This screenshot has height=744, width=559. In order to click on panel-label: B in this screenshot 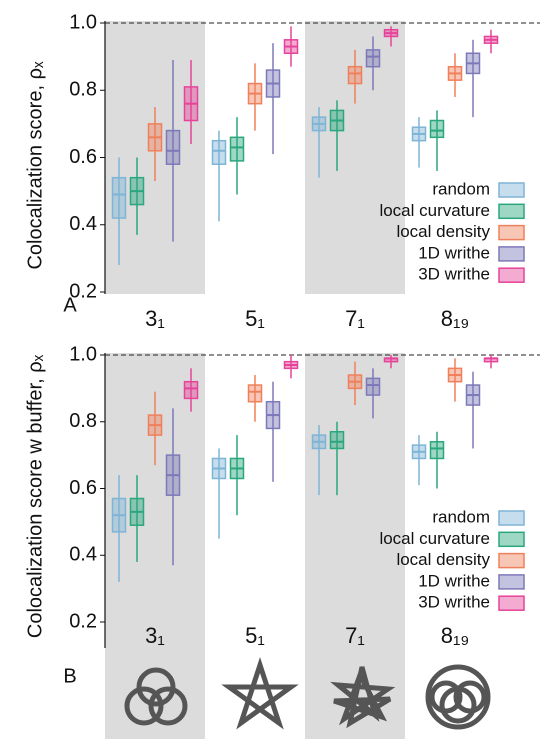, I will do `click(69, 676)`.